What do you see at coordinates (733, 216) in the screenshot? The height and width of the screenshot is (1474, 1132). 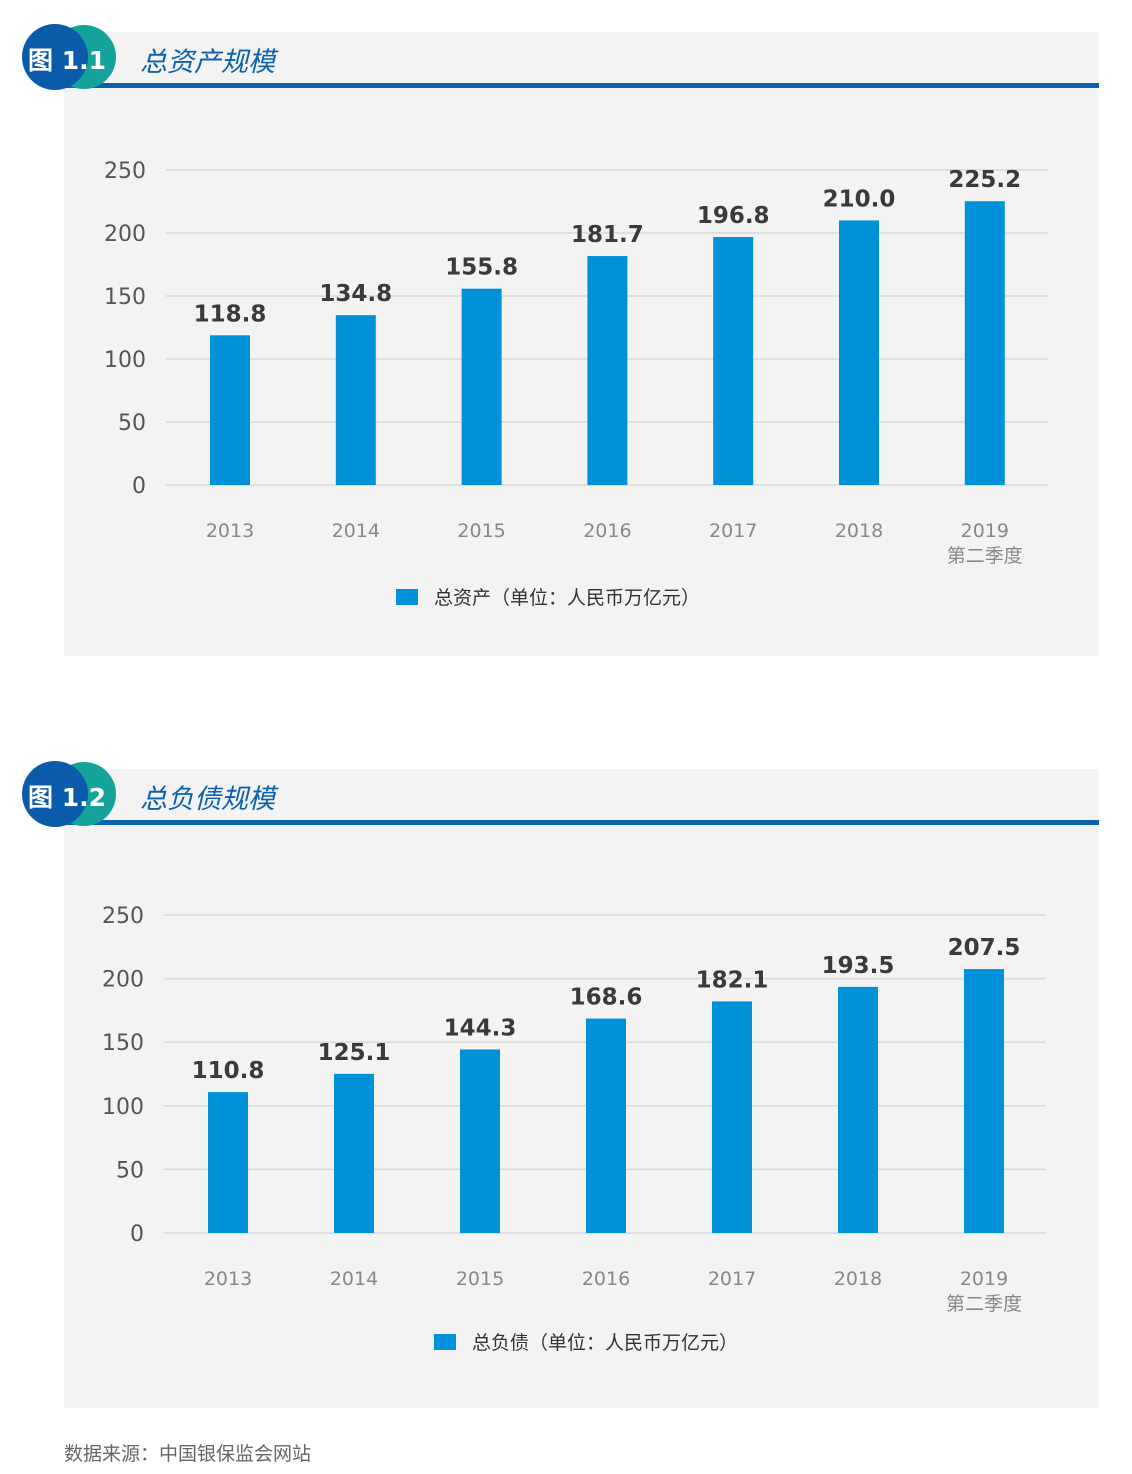 I see `data-label: 196.8` at bounding box center [733, 216].